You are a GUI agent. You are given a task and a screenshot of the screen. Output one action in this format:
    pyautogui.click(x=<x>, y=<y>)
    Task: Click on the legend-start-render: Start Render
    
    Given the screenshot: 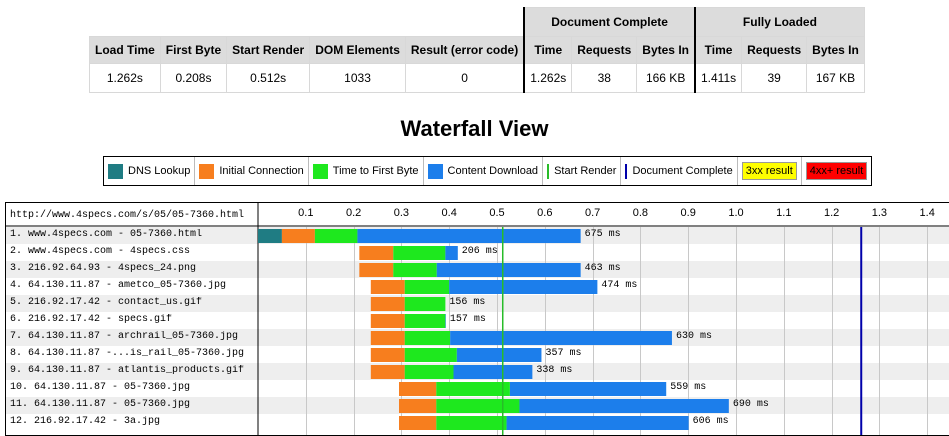 What is the action you would take?
    pyautogui.click(x=582, y=171)
    